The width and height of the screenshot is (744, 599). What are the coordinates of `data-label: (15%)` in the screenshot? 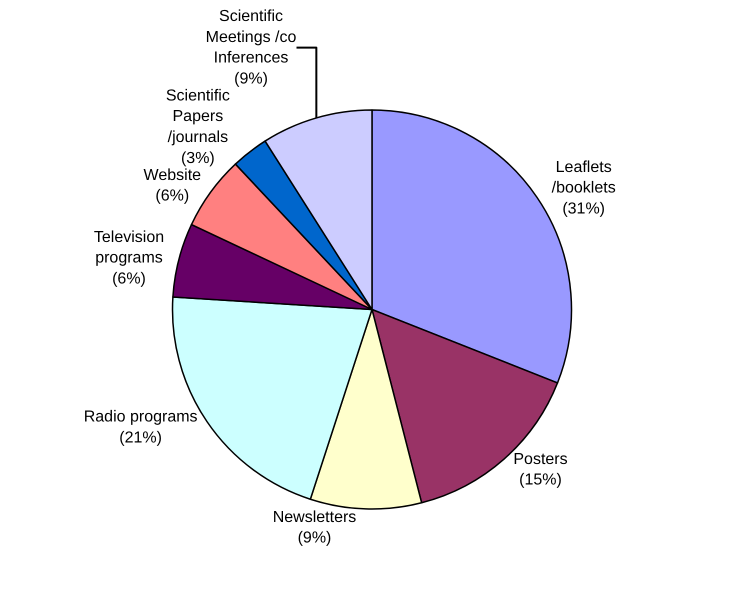 It's located at (540, 480).